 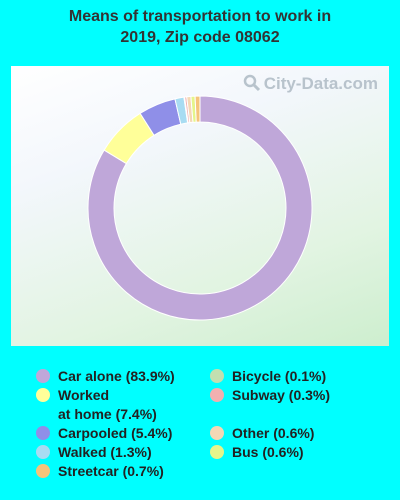 I want to click on legend-label: Bus (0.6%), so click(x=268, y=452).